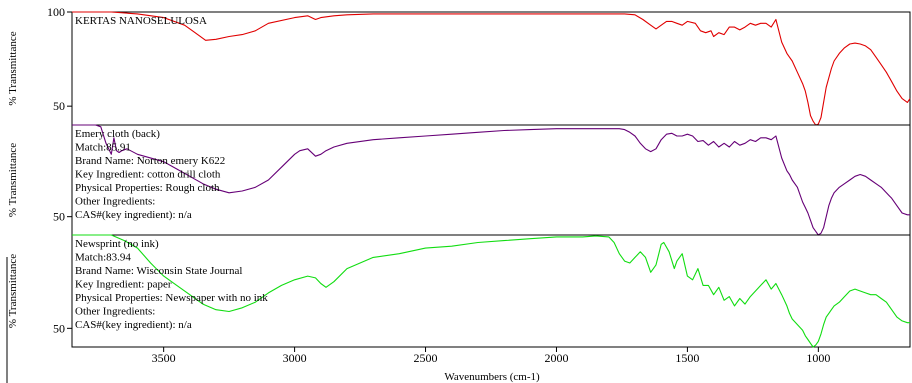 Image resolution: width=912 pixels, height=383 pixels. I want to click on x-tick-label: 1500, so click(687, 358).